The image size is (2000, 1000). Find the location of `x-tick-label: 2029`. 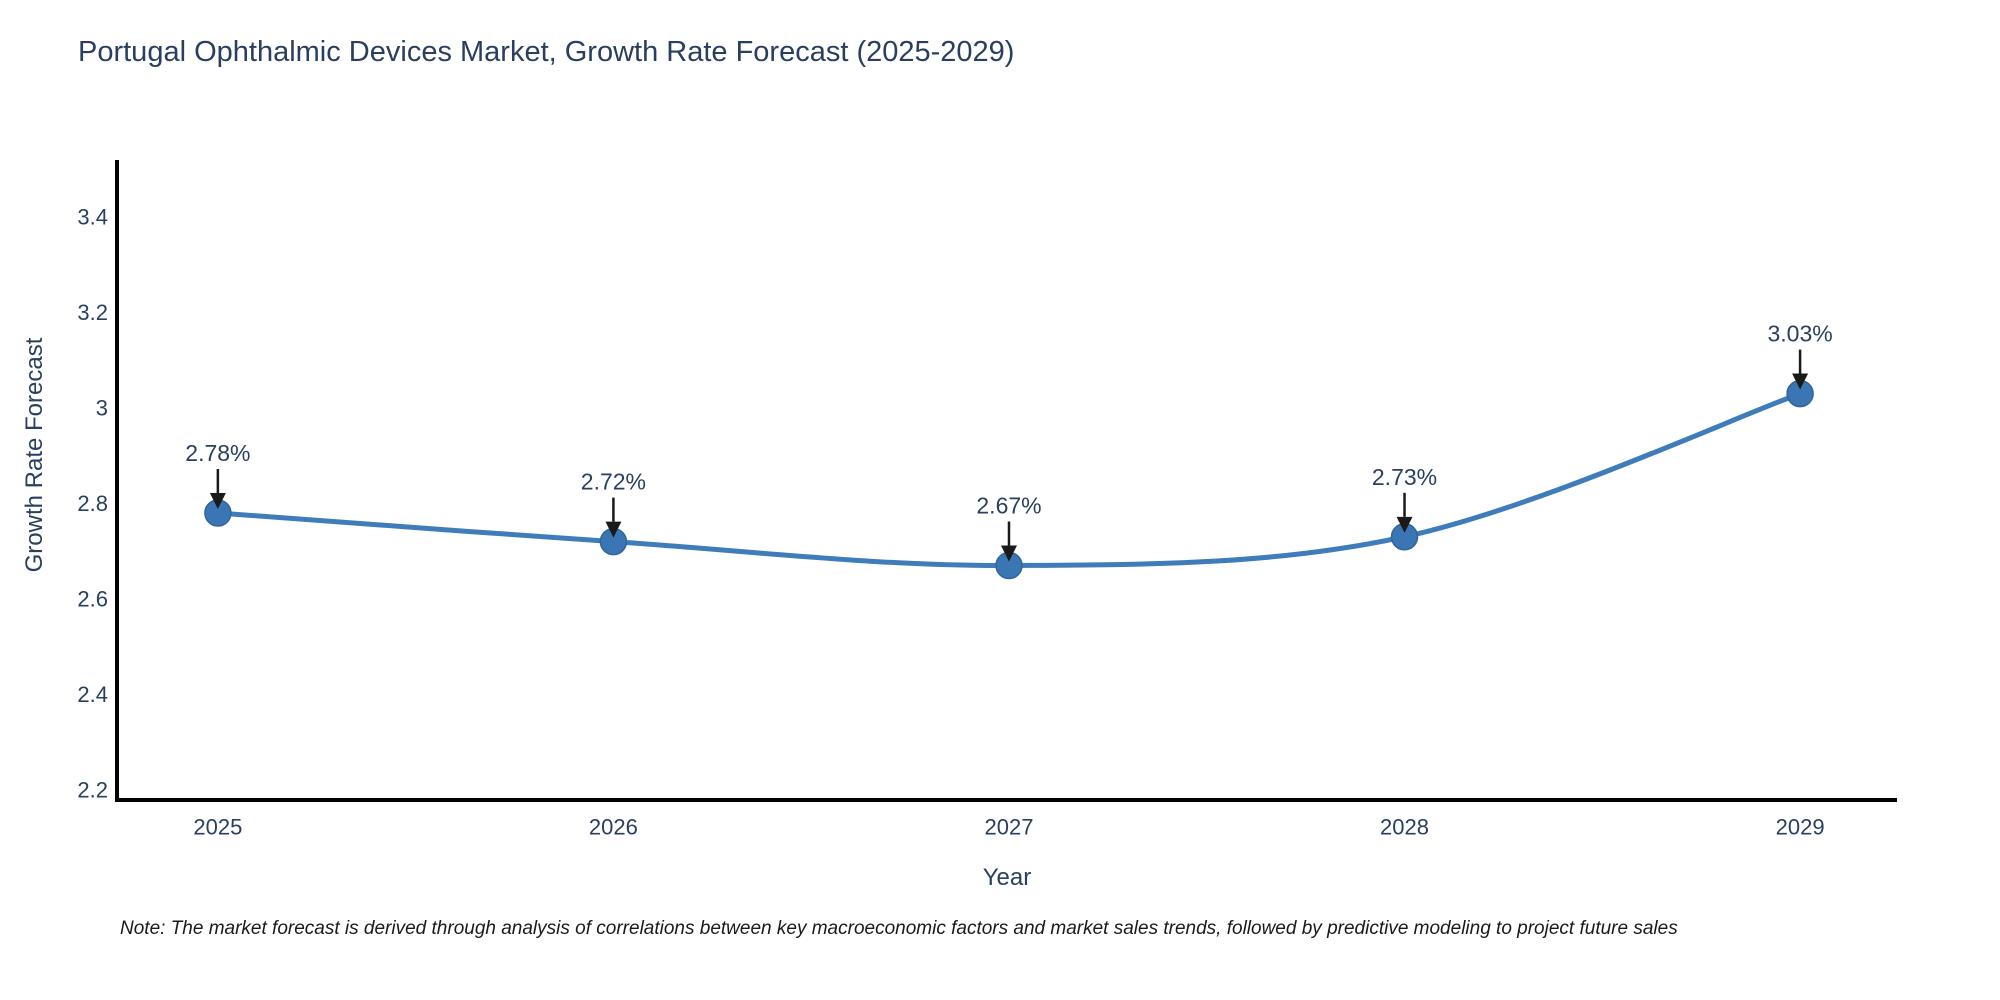

x-tick-label: 2029 is located at coordinates (1800, 827).